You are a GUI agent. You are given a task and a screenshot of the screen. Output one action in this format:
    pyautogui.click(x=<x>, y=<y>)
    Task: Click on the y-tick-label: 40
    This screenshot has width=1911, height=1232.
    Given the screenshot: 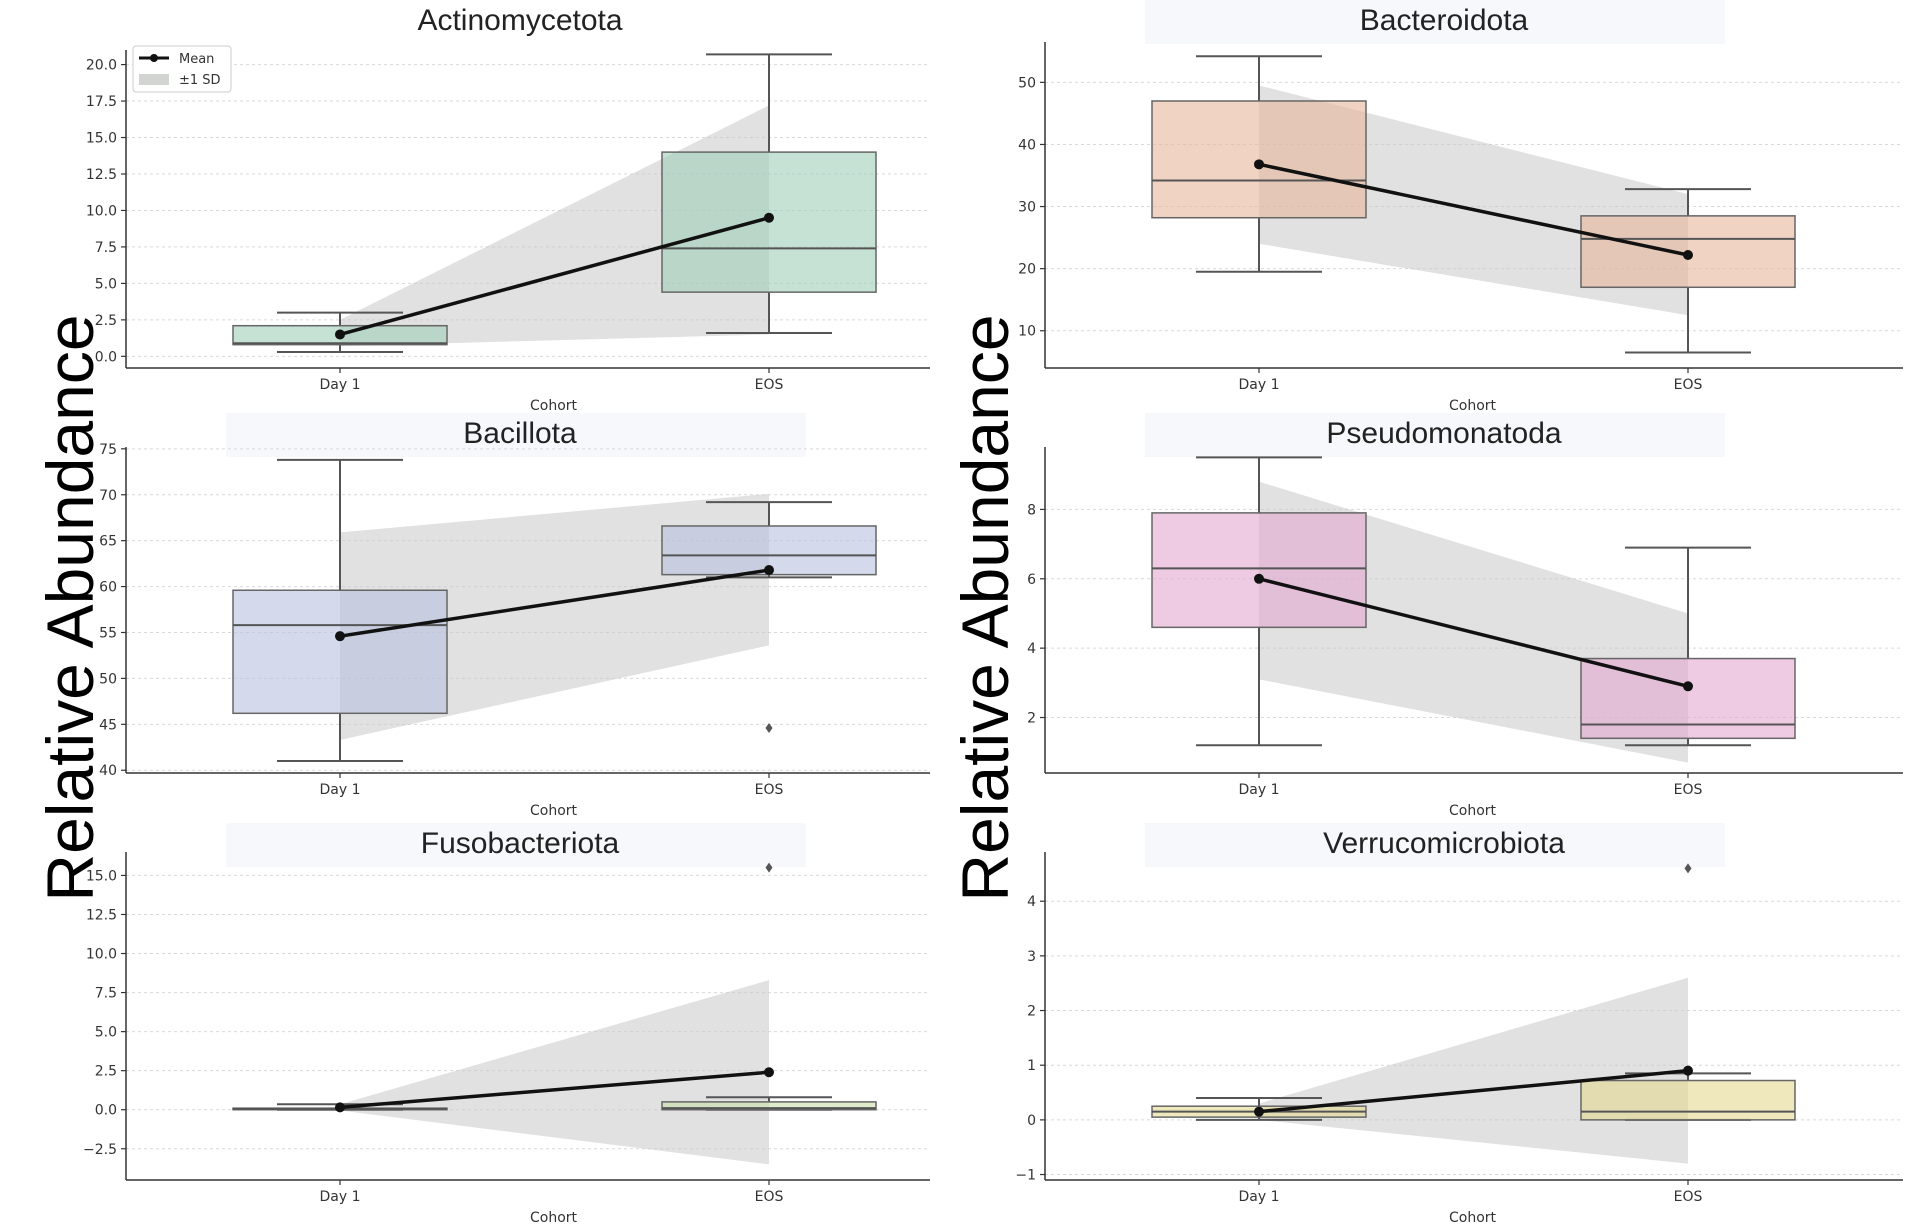 What is the action you would take?
    pyautogui.click(x=1027, y=145)
    